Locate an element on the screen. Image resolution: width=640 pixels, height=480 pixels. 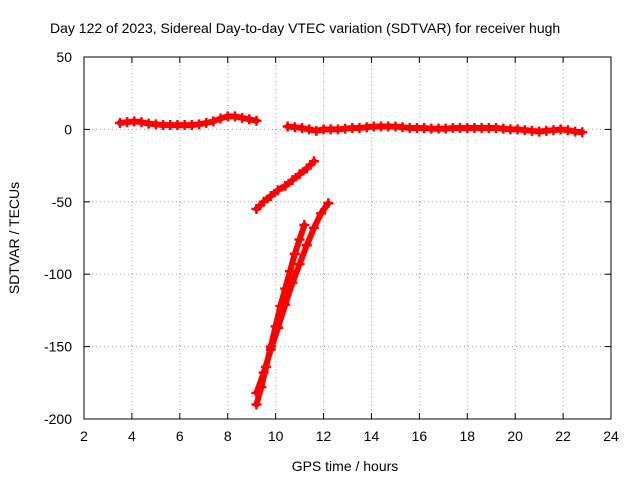
x-axis-label: GPS time / hours is located at coordinates (345, 466).